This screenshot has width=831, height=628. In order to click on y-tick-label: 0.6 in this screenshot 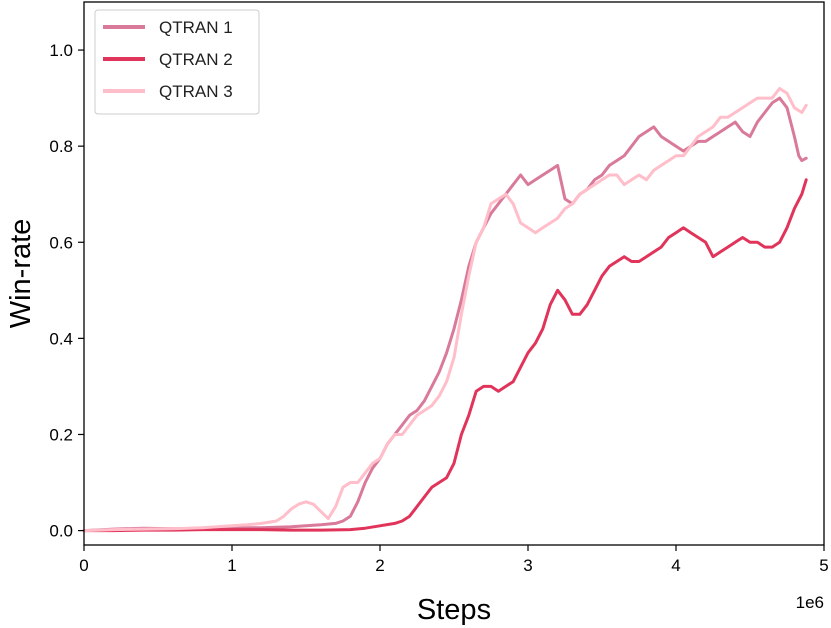, I will do `click(61, 242)`.